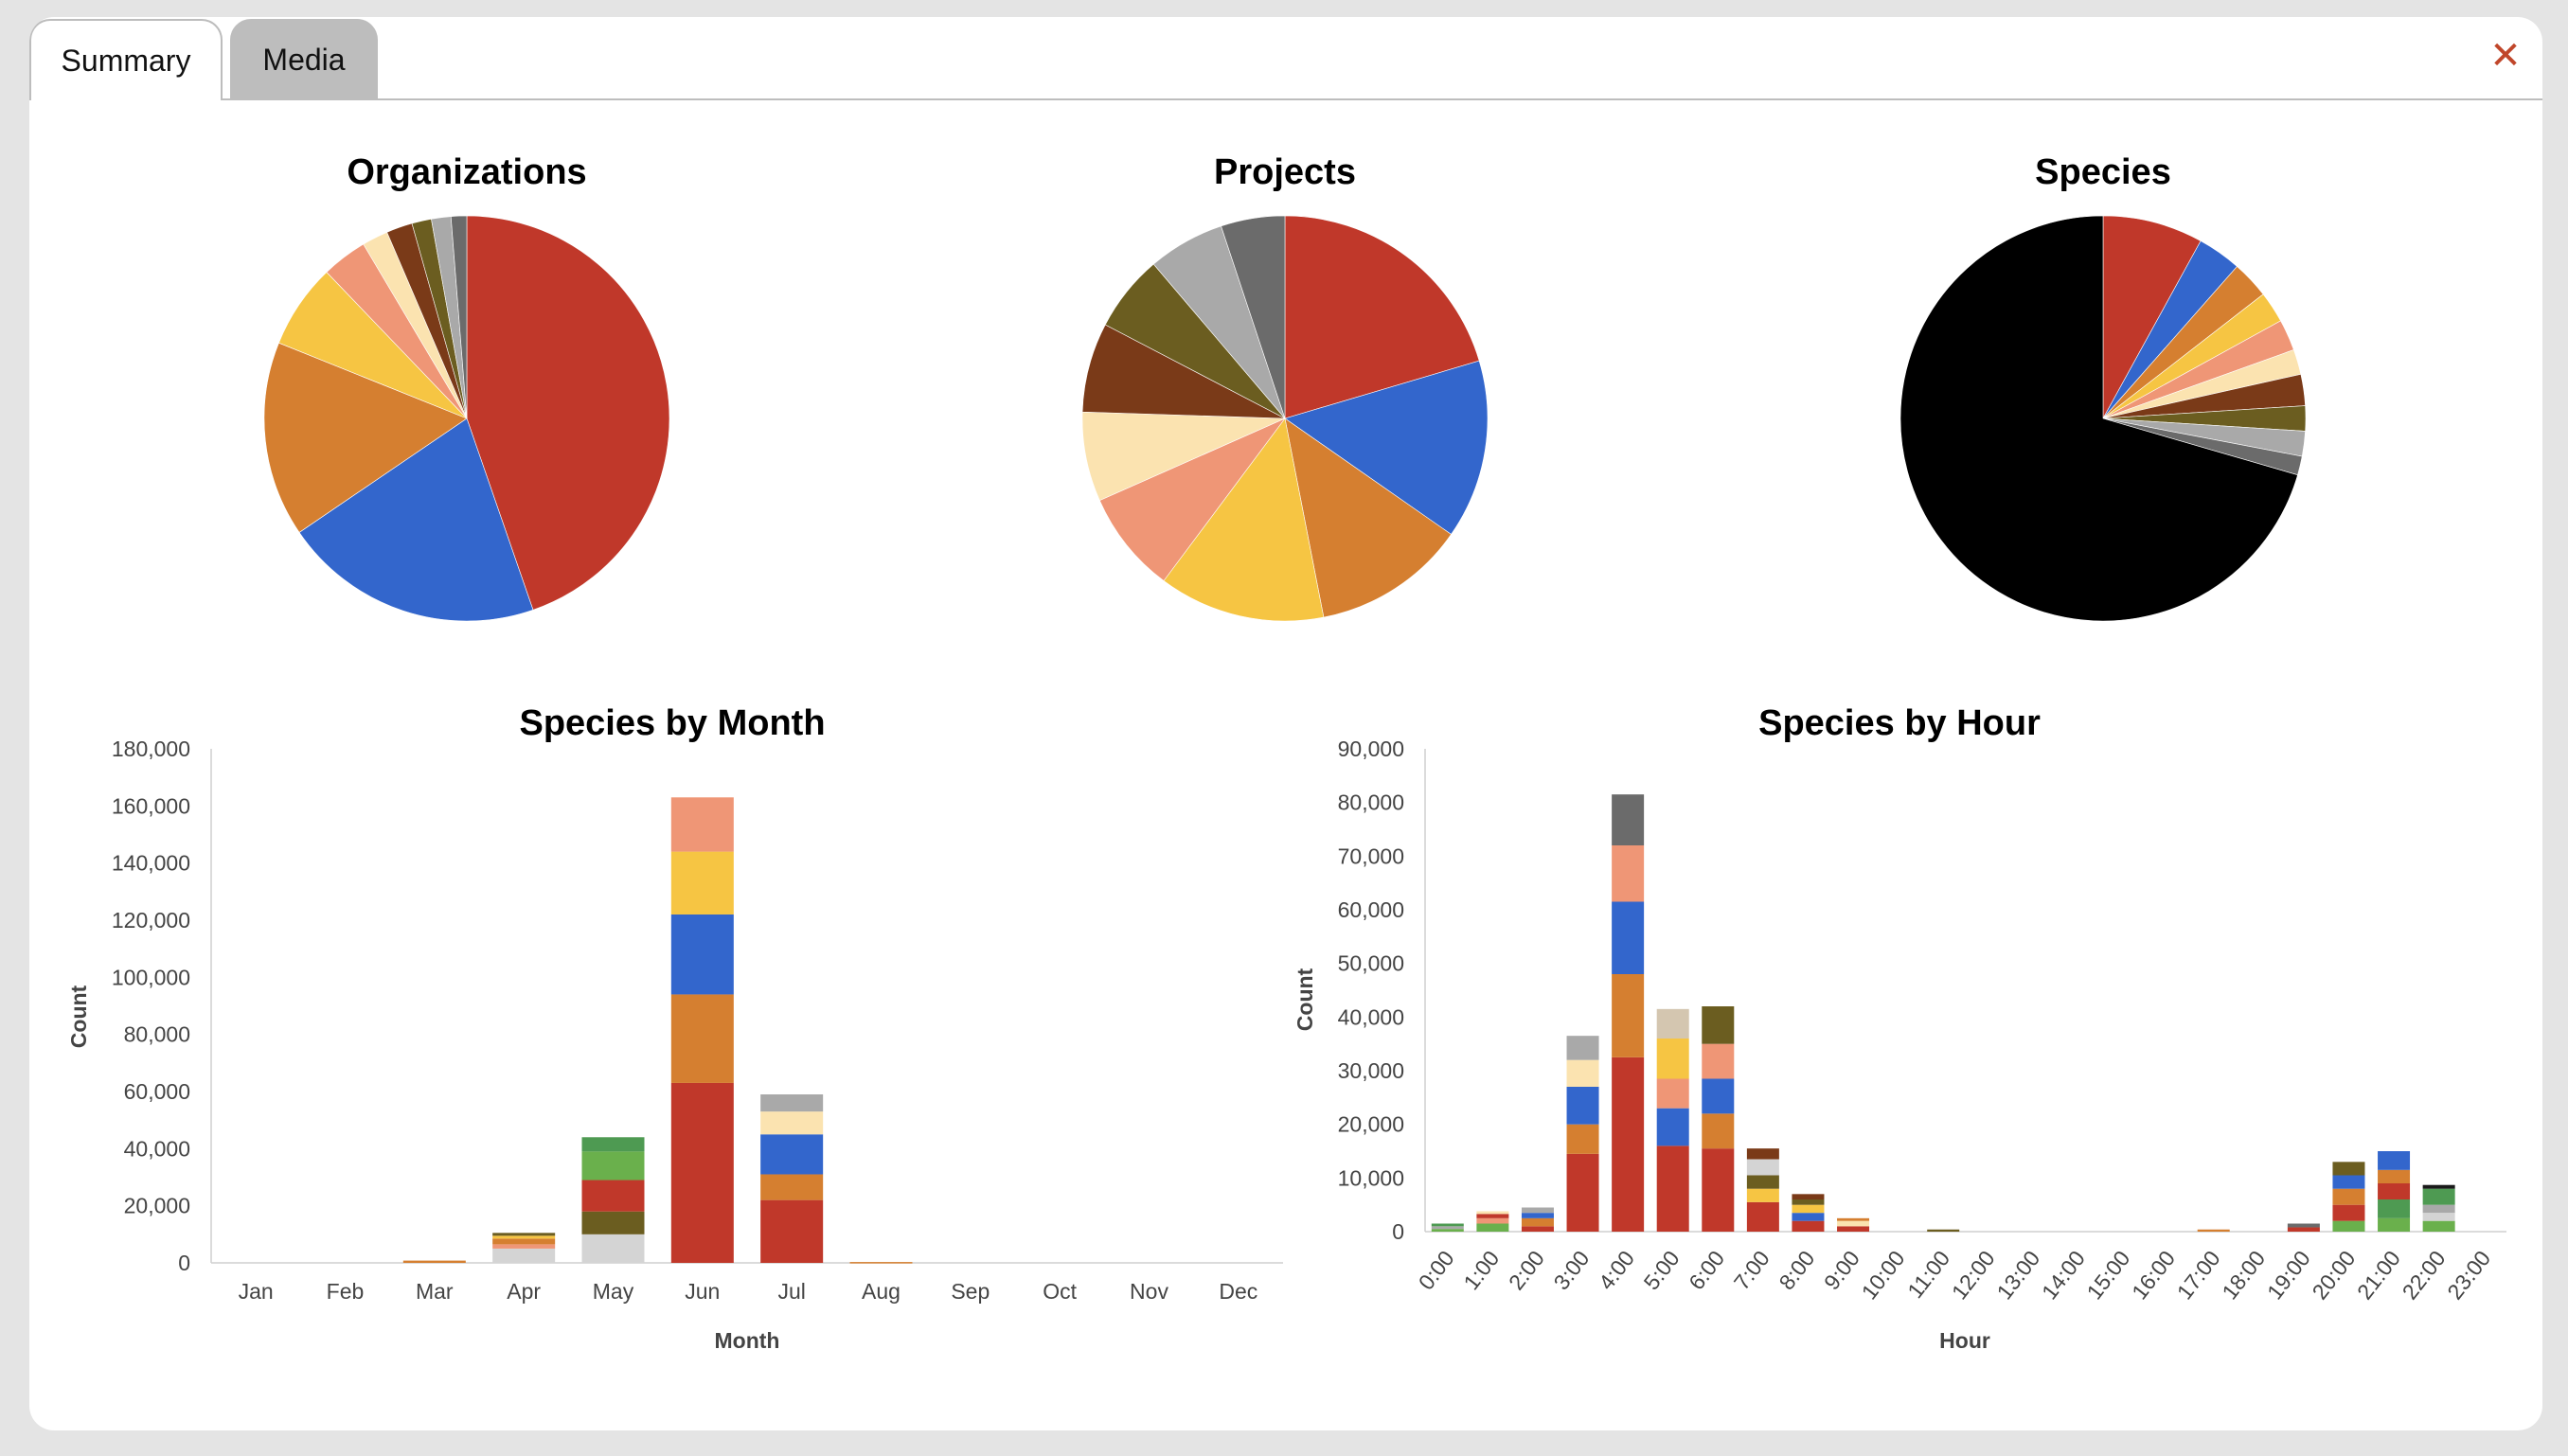 The image size is (2568, 1456). Describe the element at coordinates (304, 59) in the screenshot. I see `tab-media: Media` at that location.